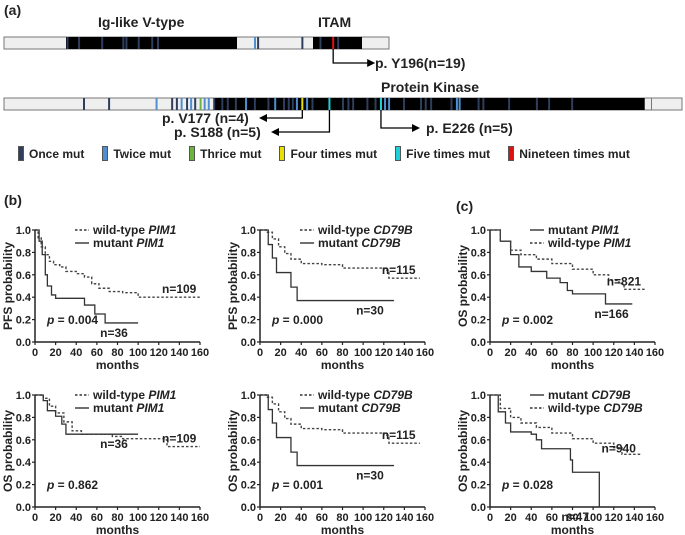  What do you see at coordinates (72, 320) in the screenshot?
I see `p-value-label: p = 0.004` at bounding box center [72, 320].